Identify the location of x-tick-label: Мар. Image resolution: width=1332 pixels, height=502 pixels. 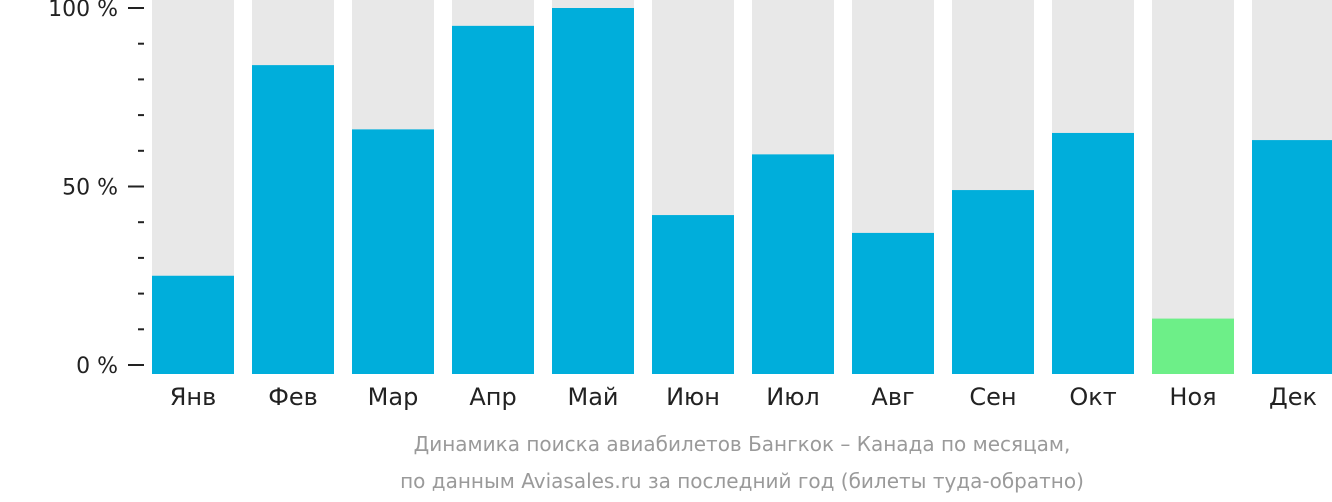
(393, 397).